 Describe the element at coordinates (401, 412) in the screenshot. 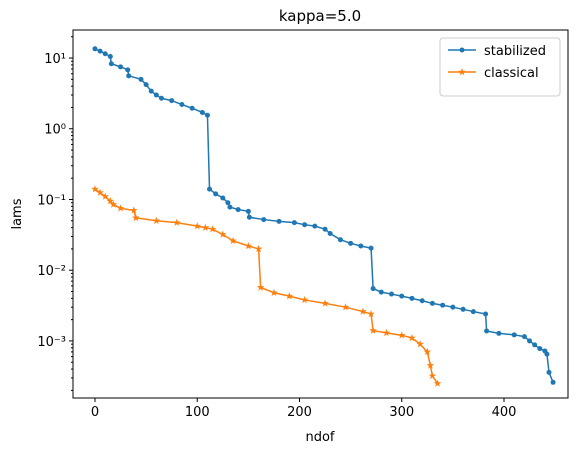

I see `x-tick-label: 300` at that location.